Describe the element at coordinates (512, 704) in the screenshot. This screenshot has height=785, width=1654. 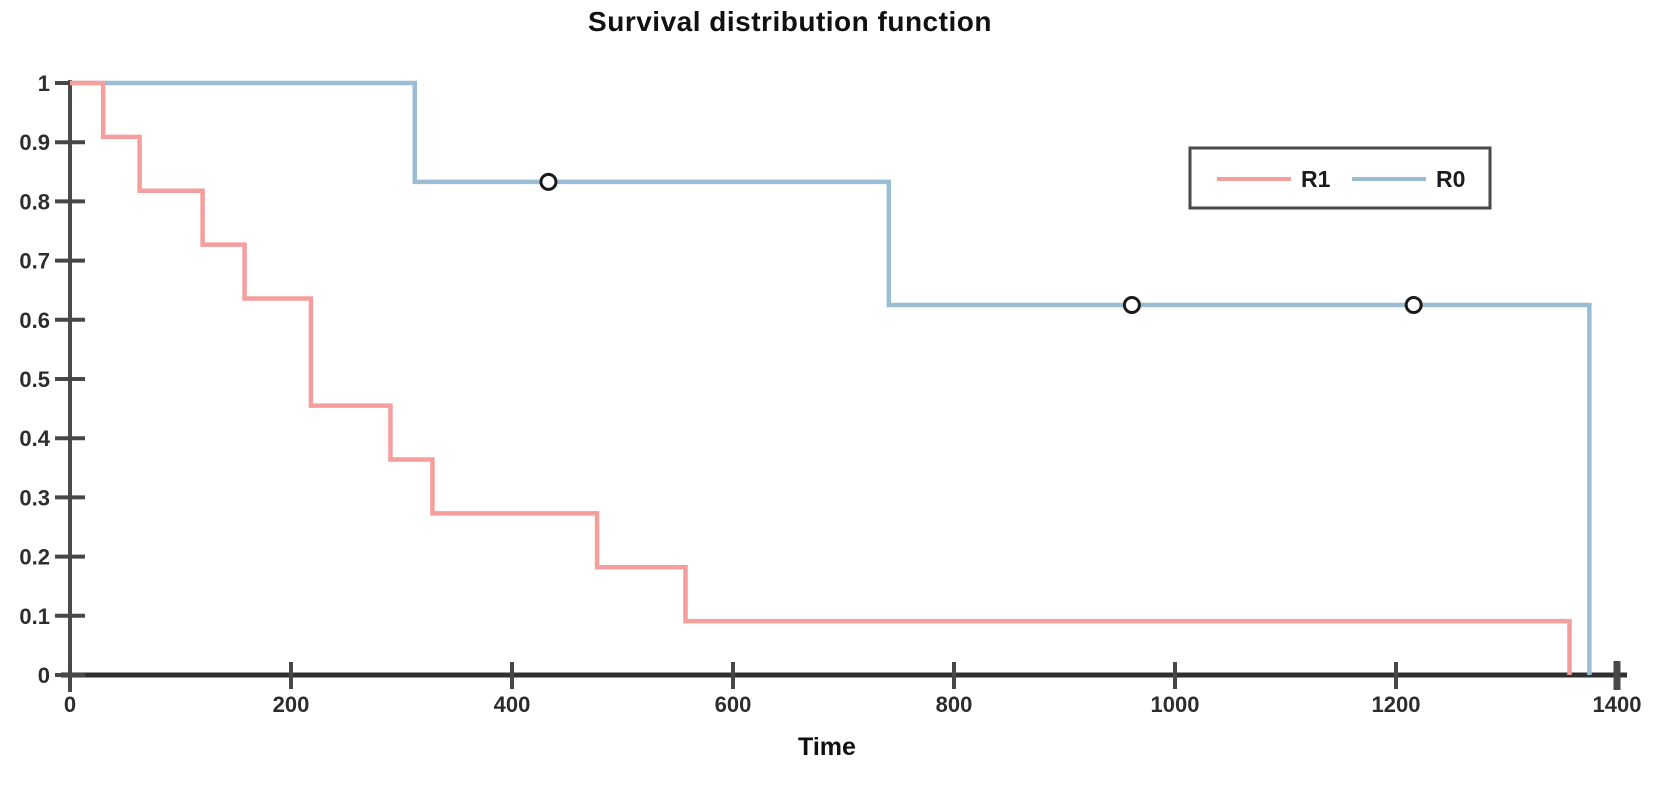
I see `x-tick-label: 400` at that location.